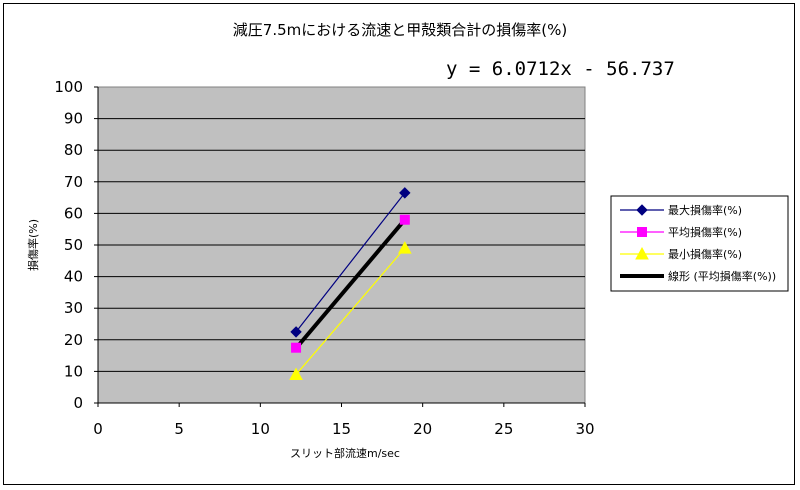 Image resolution: width=800 pixels, height=490 pixels. I want to click on y-tick-label-60: 60, so click(73, 213).